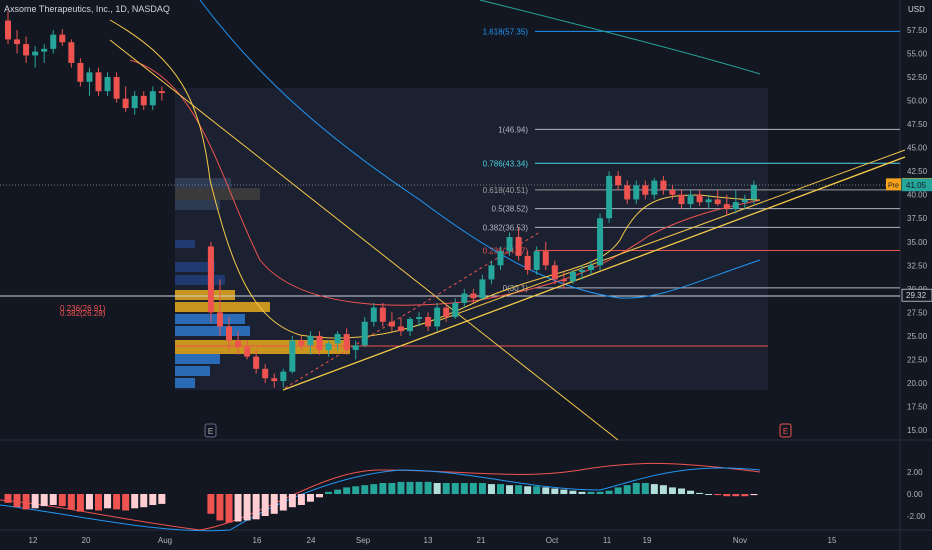 The height and width of the screenshot is (550, 932). I want to click on price-tick-label: 47.50, so click(917, 124).